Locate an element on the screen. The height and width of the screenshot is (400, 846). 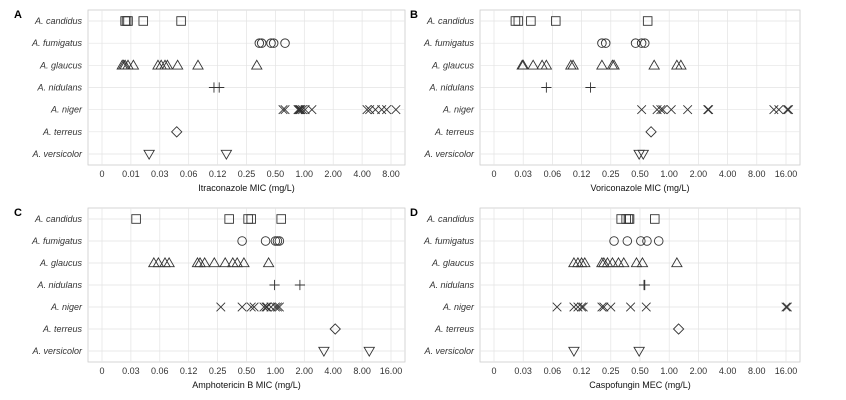
x-axis-title: Amphotericin B MIC (mg/L) is located at coordinates (246, 385).